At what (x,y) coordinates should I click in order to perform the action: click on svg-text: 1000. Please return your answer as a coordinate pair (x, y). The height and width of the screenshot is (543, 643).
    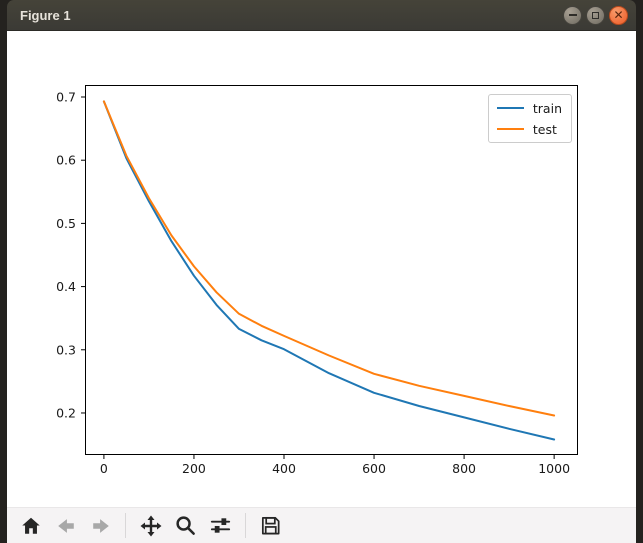
    Looking at the image, I should click on (554, 468).